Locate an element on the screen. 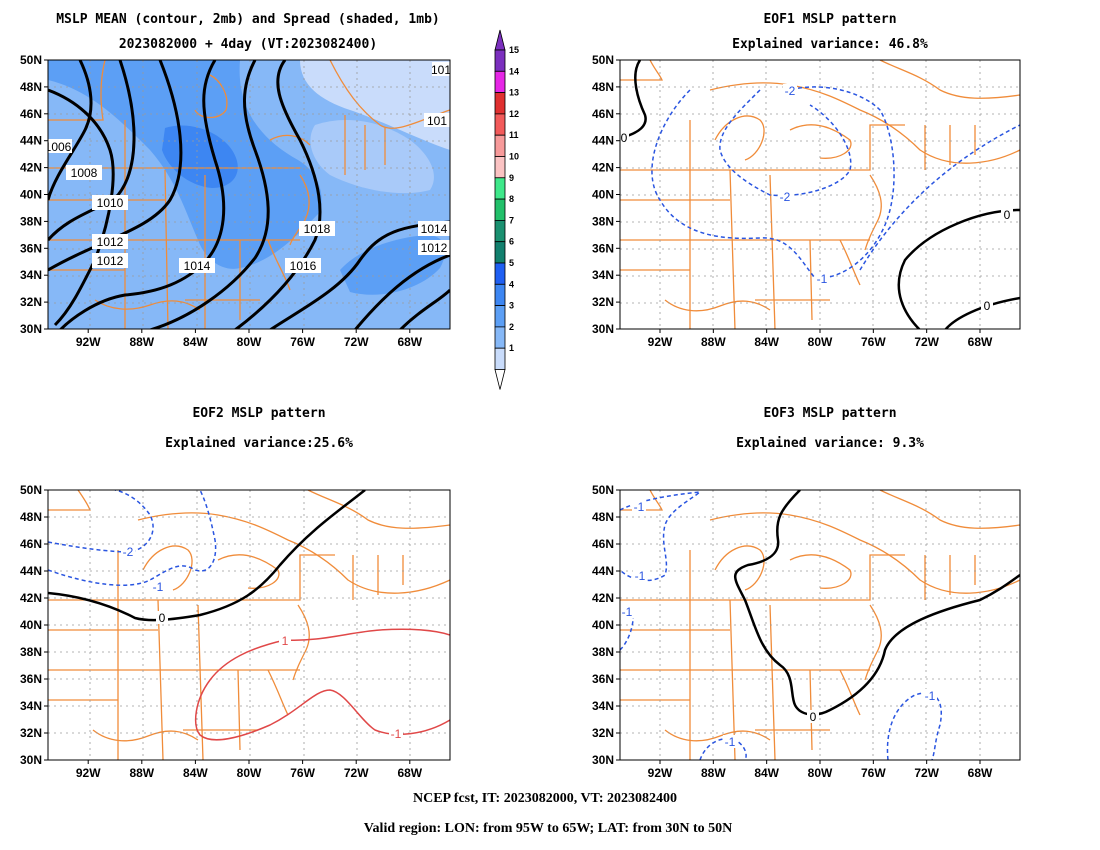 This screenshot has width=1100, height=850. spread-shading-light is located at coordinates (375, 105).